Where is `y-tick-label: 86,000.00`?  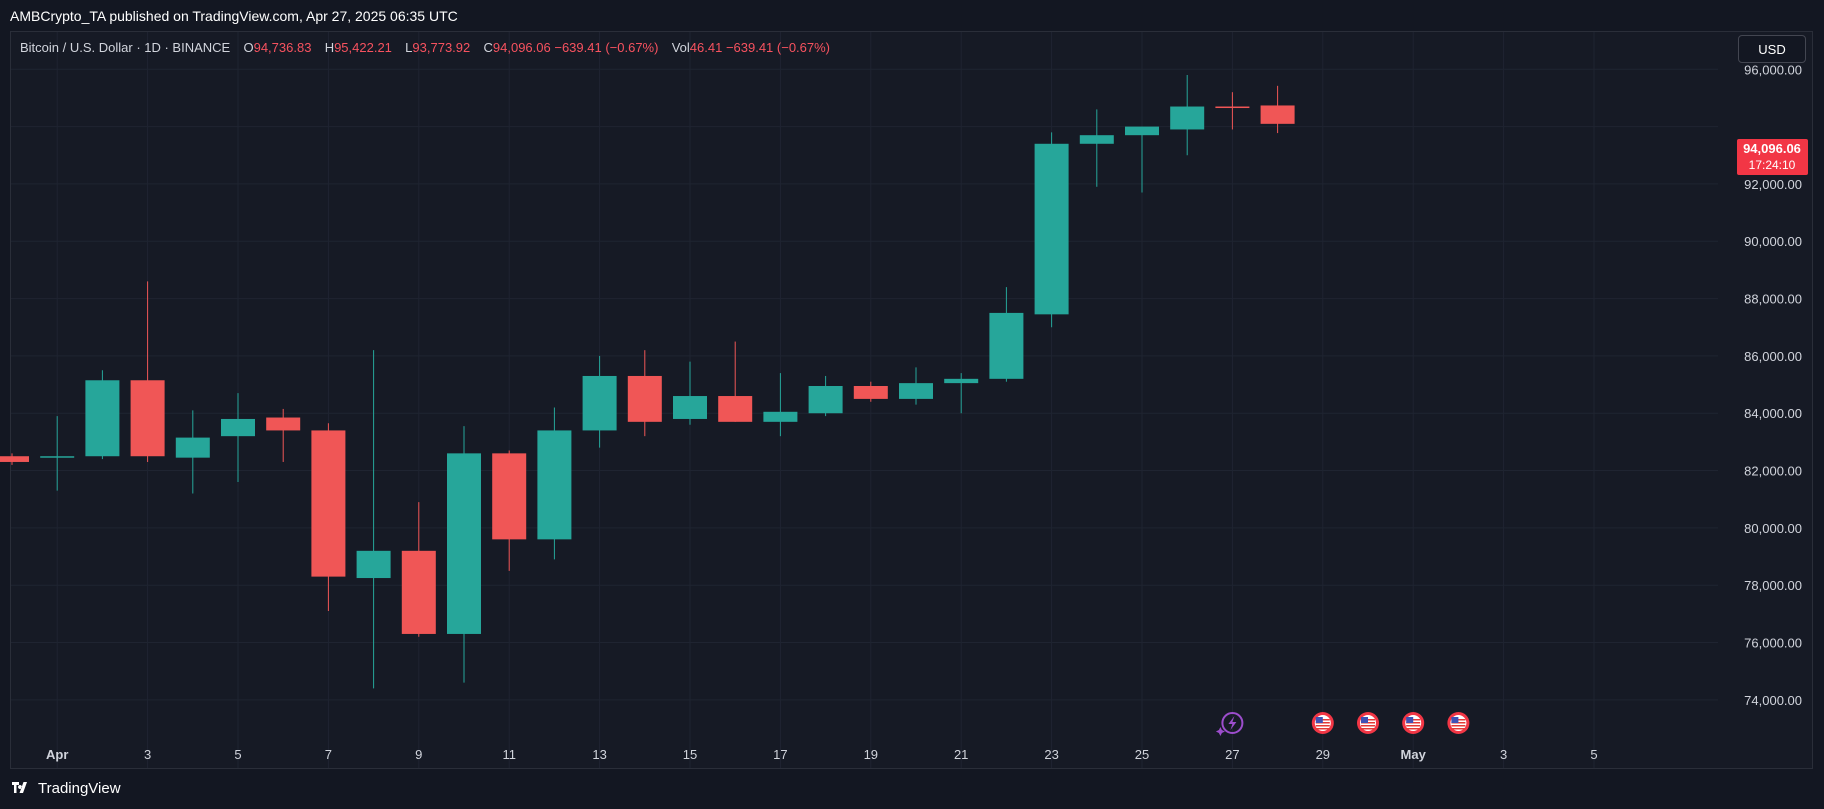
y-tick-label: 86,000.00 is located at coordinates (1773, 356).